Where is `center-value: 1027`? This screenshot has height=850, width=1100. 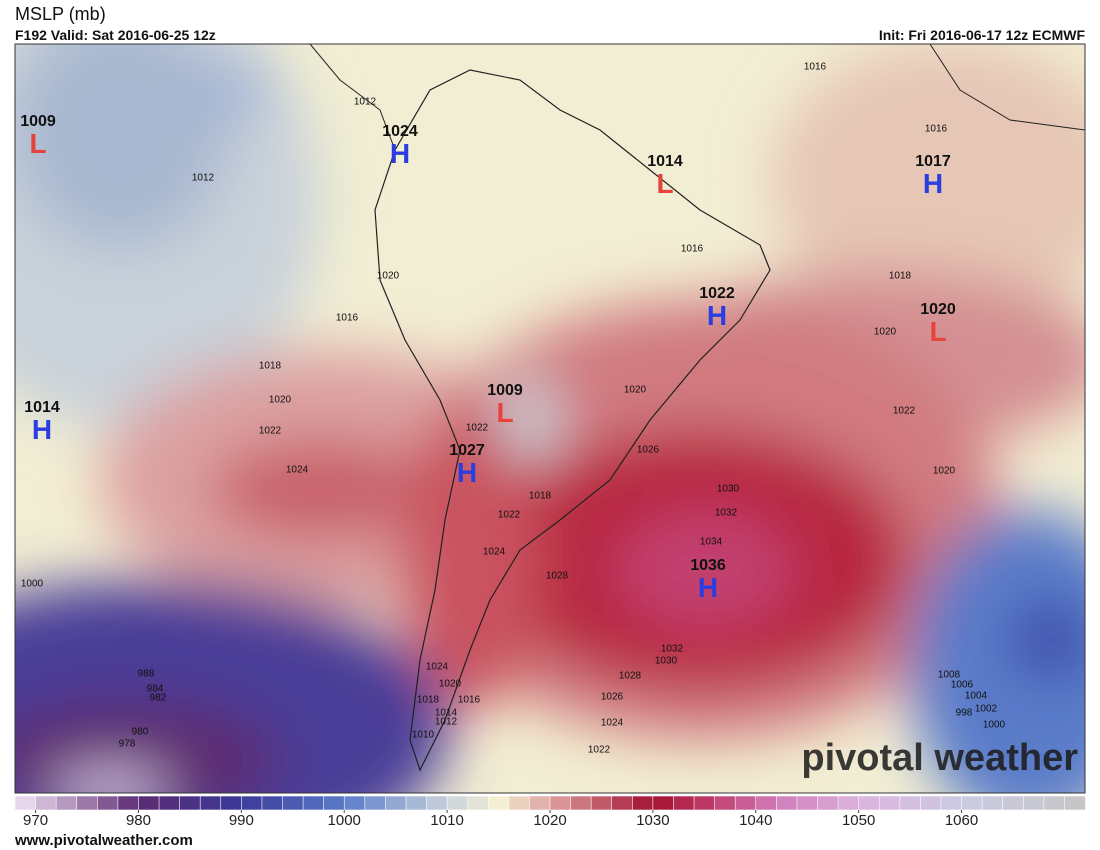
center-value: 1027 is located at coordinates (467, 450).